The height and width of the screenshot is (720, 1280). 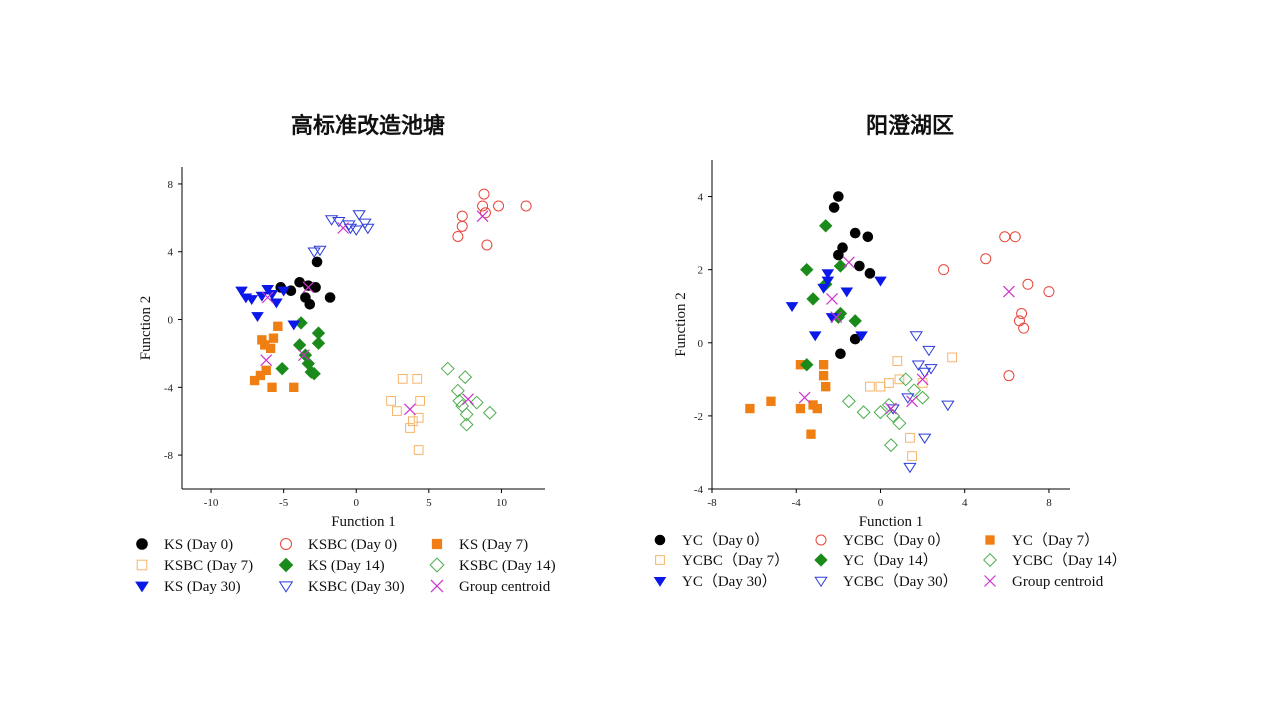 I want to click on legend-item: KS (Day 14), so click(x=331, y=565).